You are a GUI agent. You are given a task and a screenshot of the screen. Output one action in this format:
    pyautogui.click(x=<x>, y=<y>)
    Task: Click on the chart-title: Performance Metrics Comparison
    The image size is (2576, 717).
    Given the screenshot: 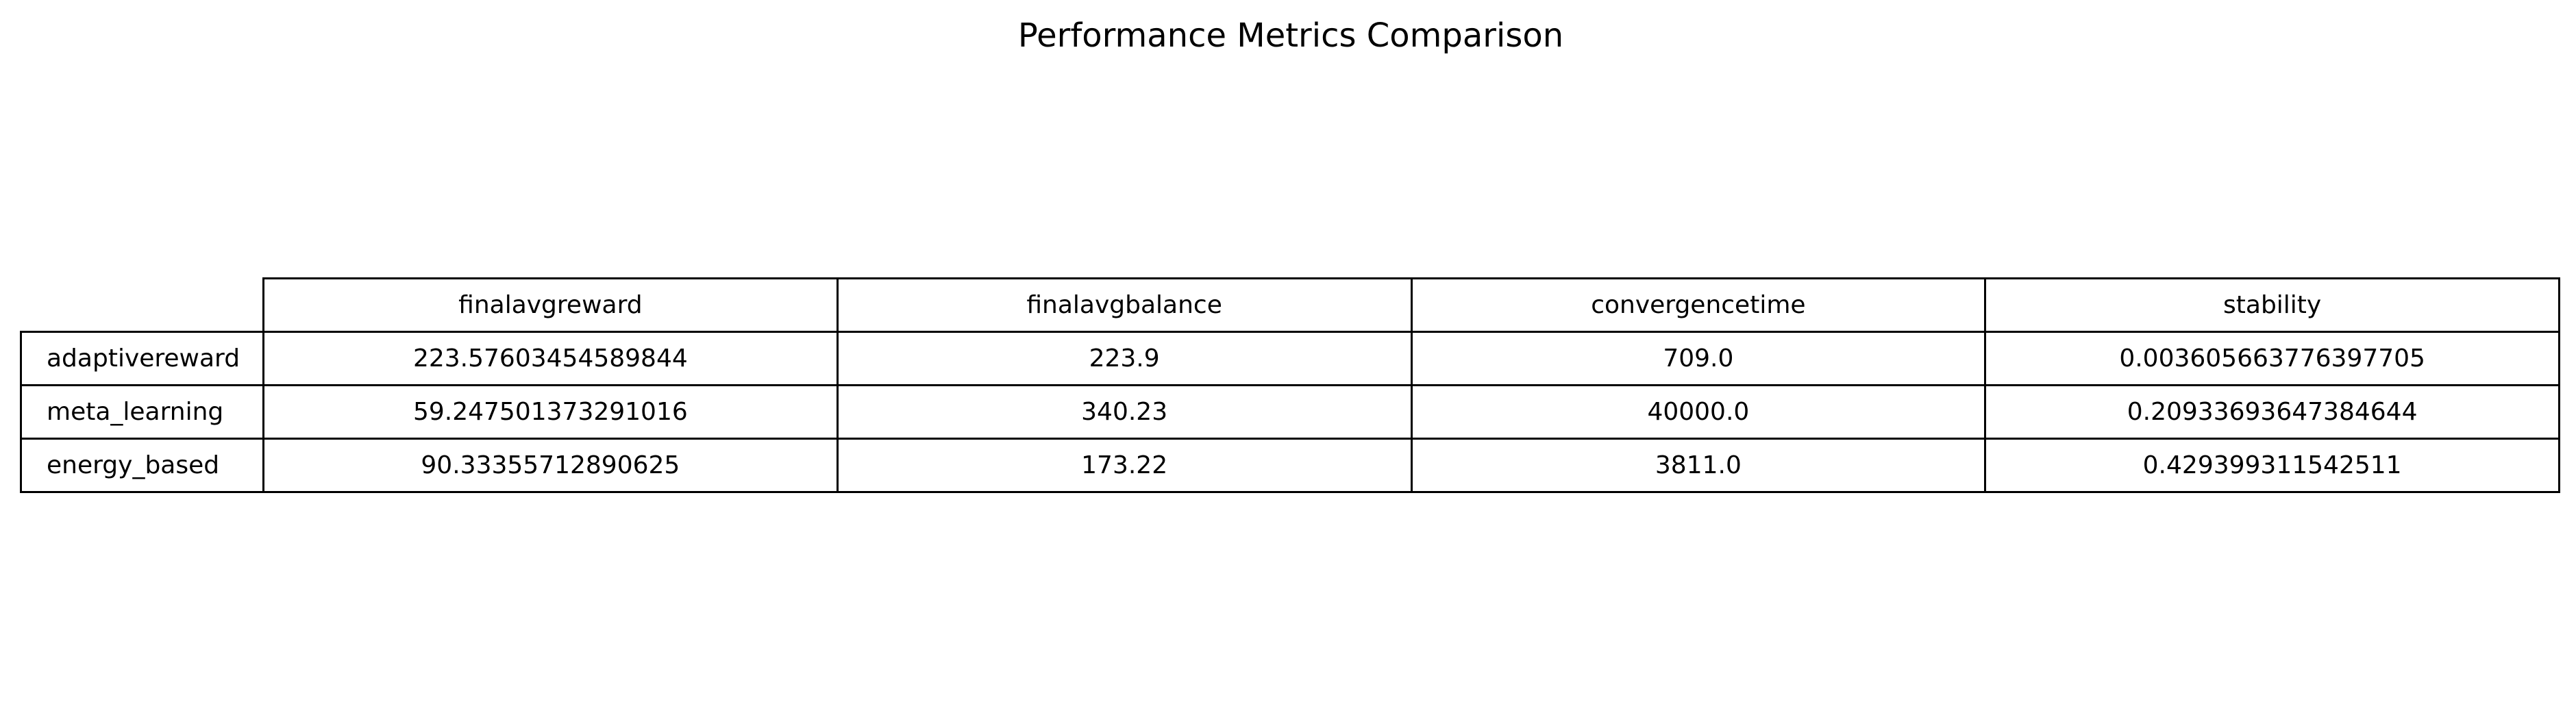 What is the action you would take?
    pyautogui.click(x=1290, y=35)
    